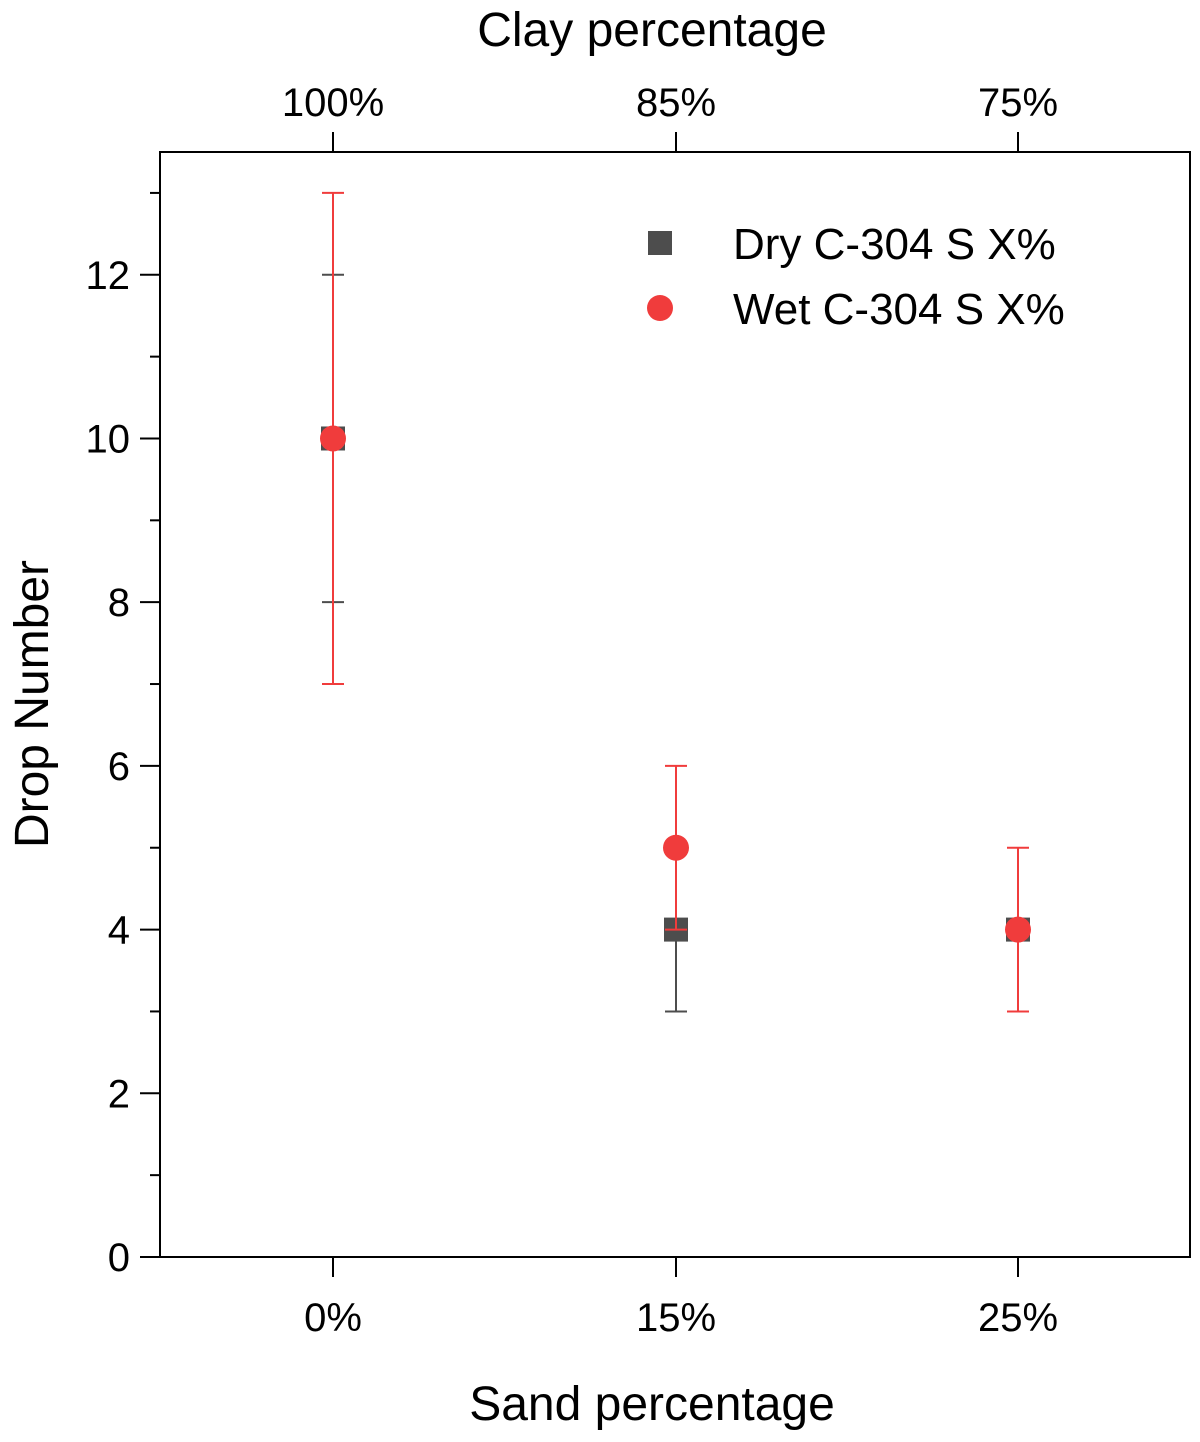 The height and width of the screenshot is (1442, 1200). I want to click on y-tick-label: 6, so click(119, 767).